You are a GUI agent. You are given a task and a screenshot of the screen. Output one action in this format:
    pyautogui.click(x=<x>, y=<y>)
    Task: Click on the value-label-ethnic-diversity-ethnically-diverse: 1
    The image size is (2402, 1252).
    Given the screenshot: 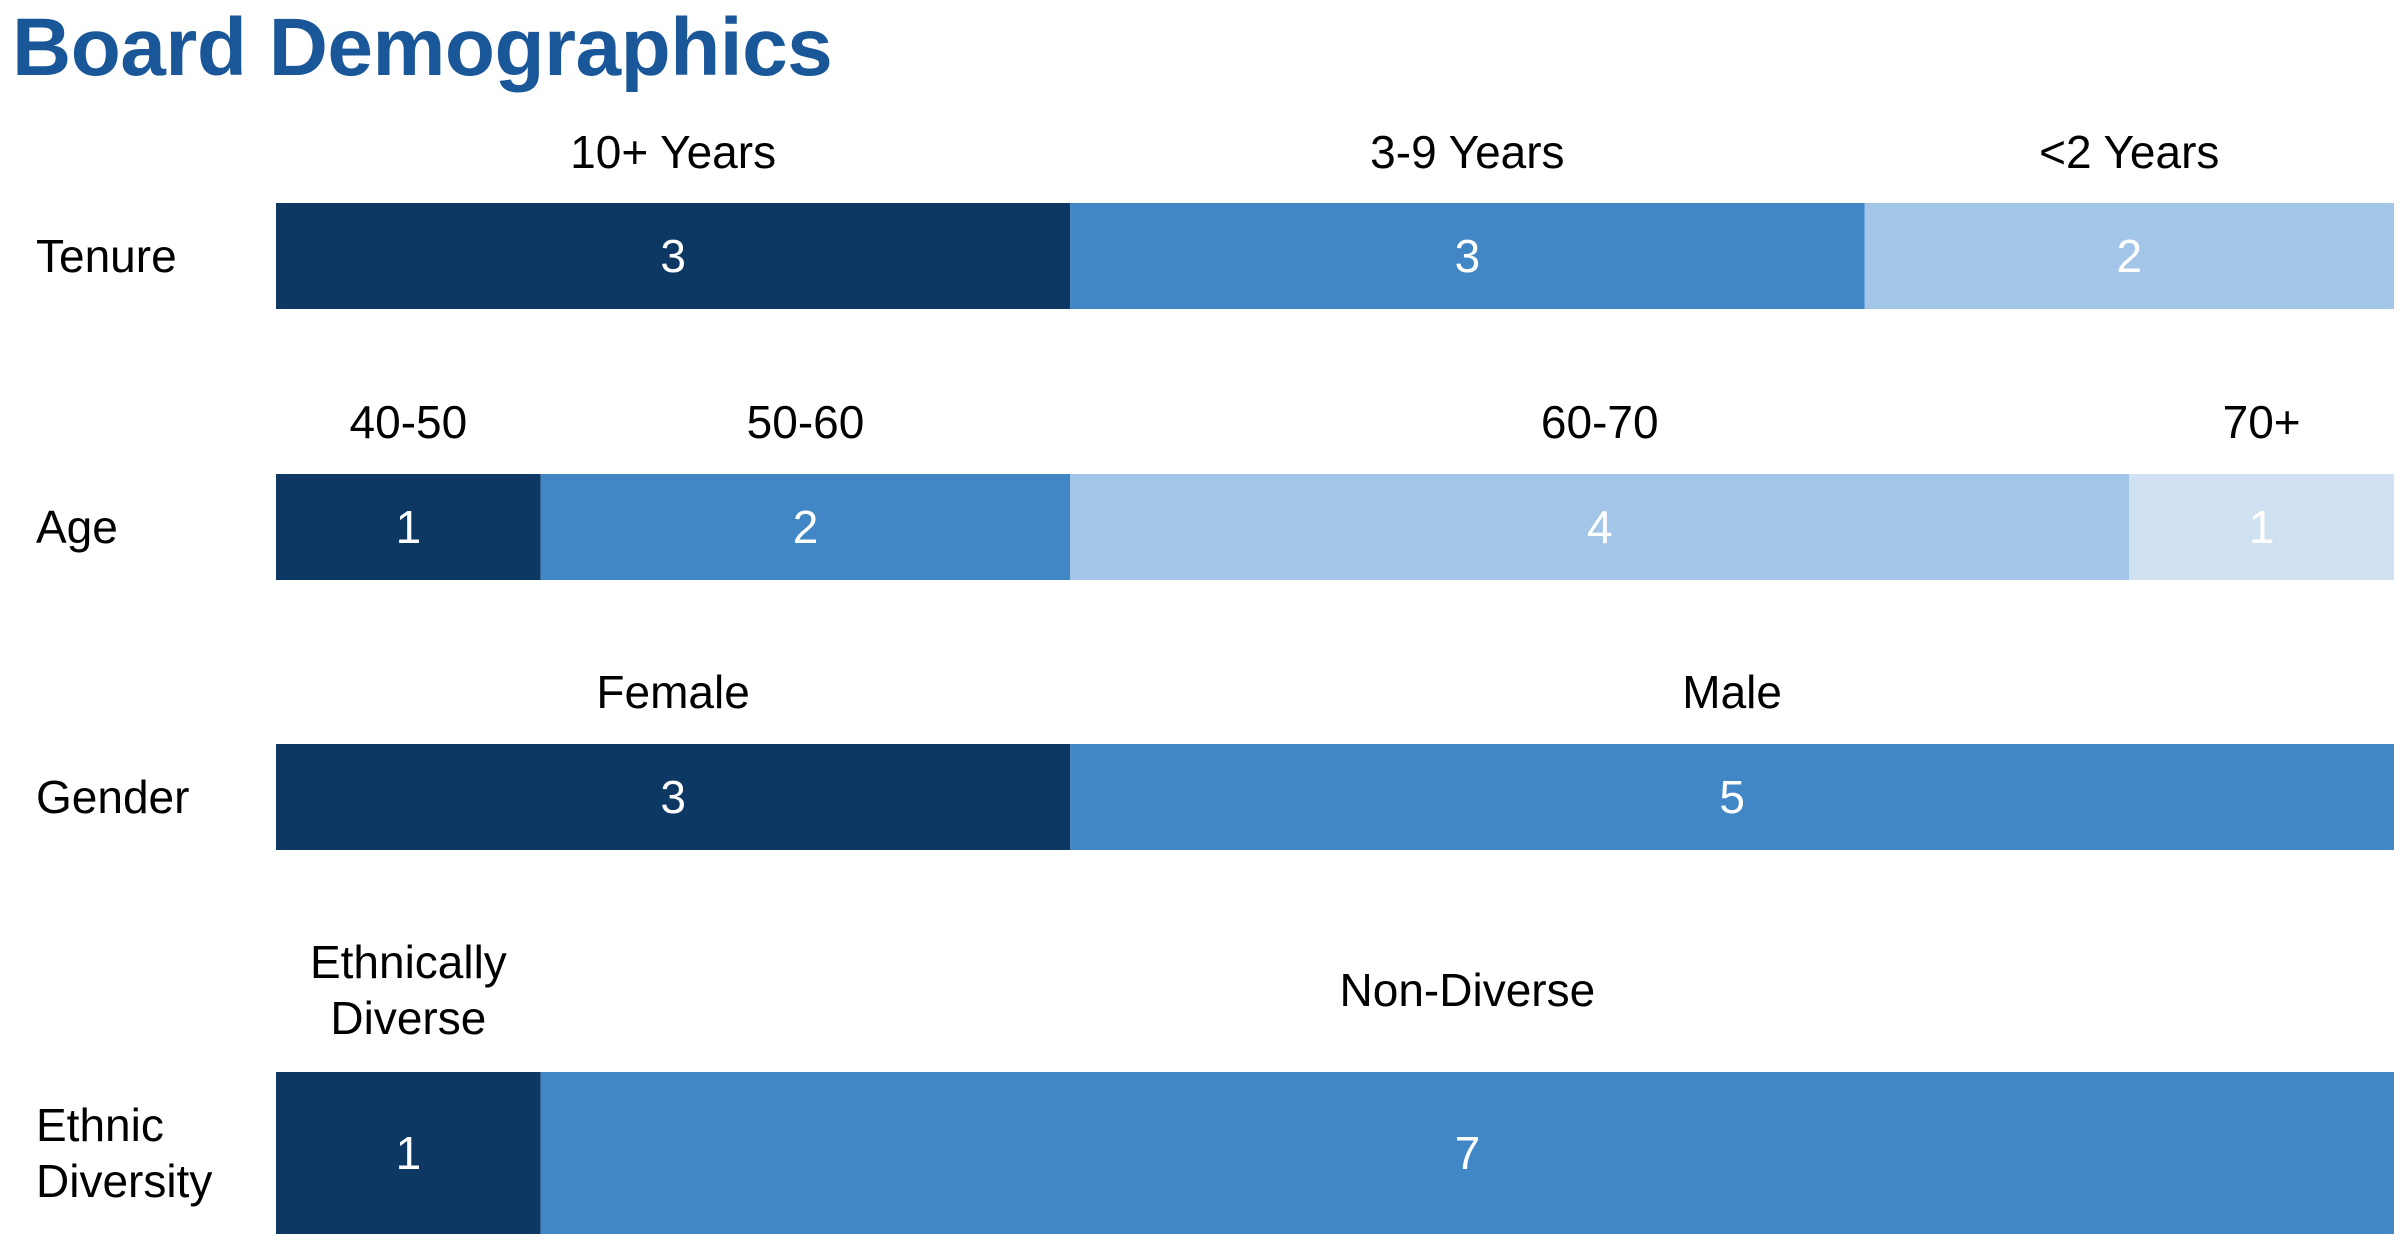 What is the action you would take?
    pyautogui.click(x=409, y=1153)
    